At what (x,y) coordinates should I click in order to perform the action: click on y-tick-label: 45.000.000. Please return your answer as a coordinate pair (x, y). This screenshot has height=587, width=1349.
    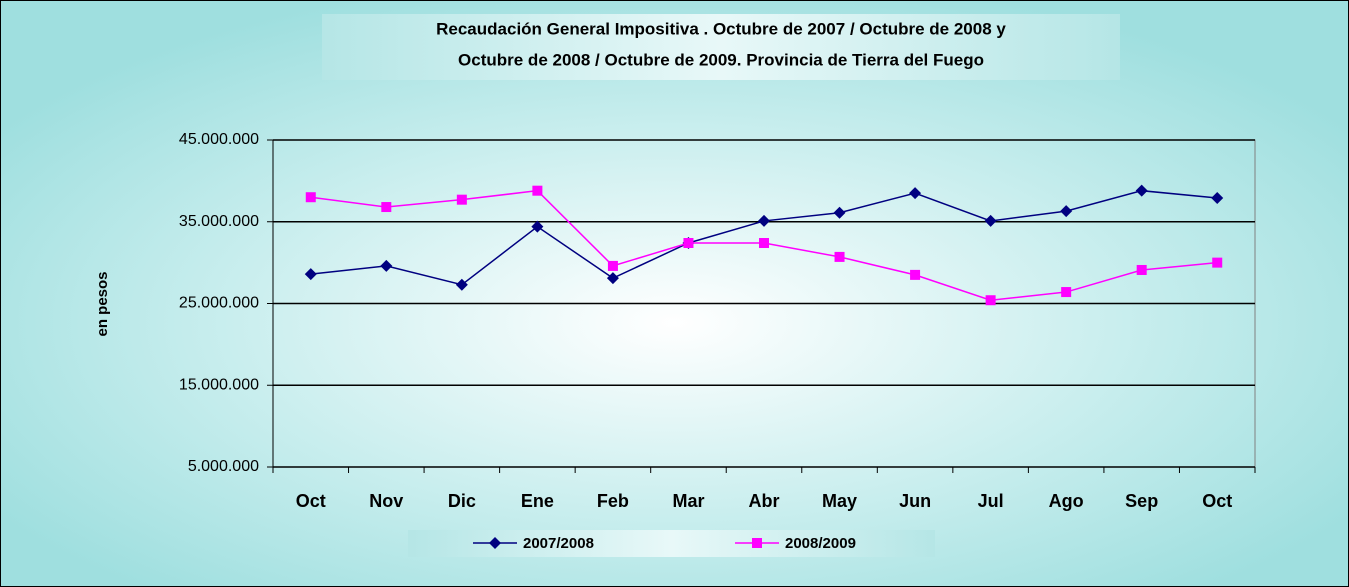
    Looking at the image, I should click on (219, 139).